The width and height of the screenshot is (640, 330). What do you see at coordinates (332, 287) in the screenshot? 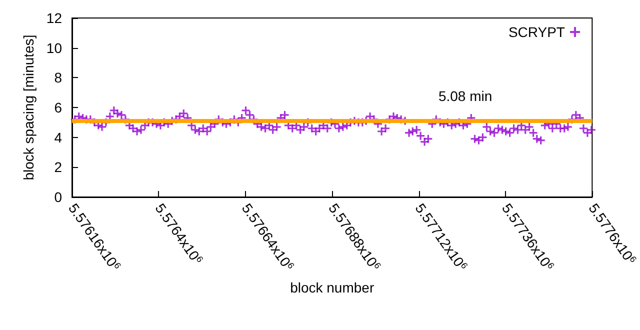
I see `x-axis-title: block number` at bounding box center [332, 287].